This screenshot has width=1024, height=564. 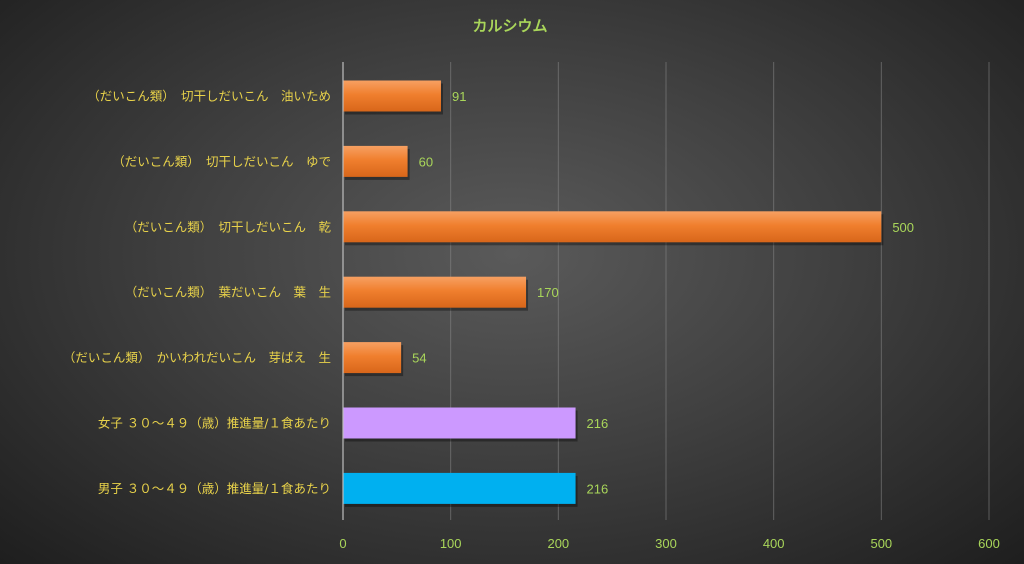 I want to click on data-label: 170, so click(x=548, y=292).